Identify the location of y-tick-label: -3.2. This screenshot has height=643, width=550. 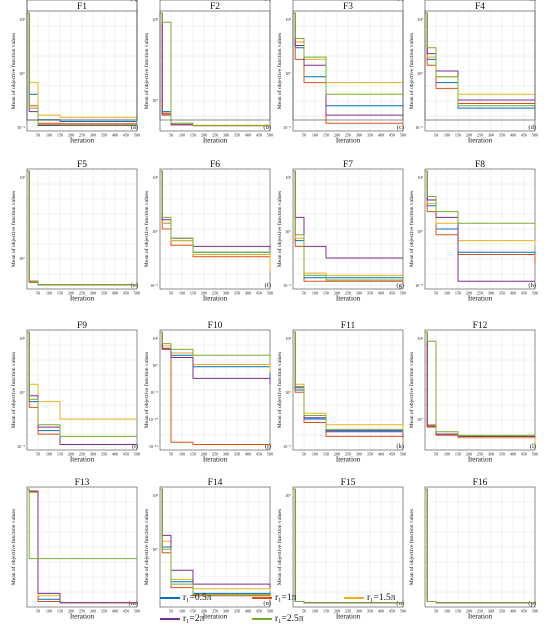
(21, 0).